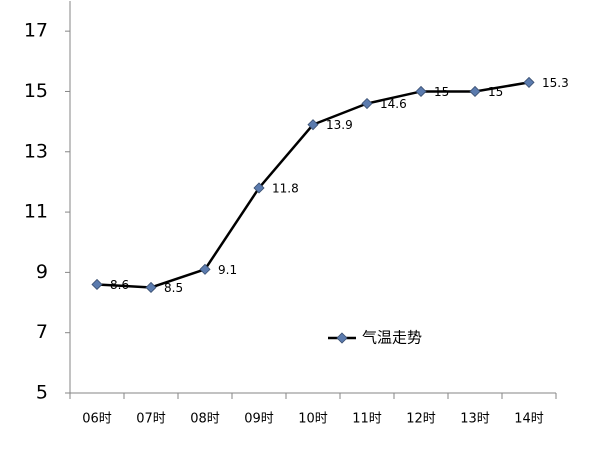 The height and width of the screenshot is (449, 600). I want to click on x-tick-label: 07时, so click(151, 419).